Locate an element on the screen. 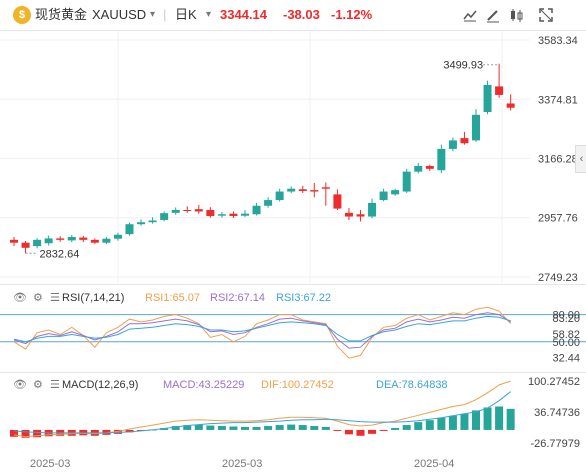 The width and height of the screenshot is (586, 475). price-axis-tick: 3374.81 is located at coordinates (558, 100).